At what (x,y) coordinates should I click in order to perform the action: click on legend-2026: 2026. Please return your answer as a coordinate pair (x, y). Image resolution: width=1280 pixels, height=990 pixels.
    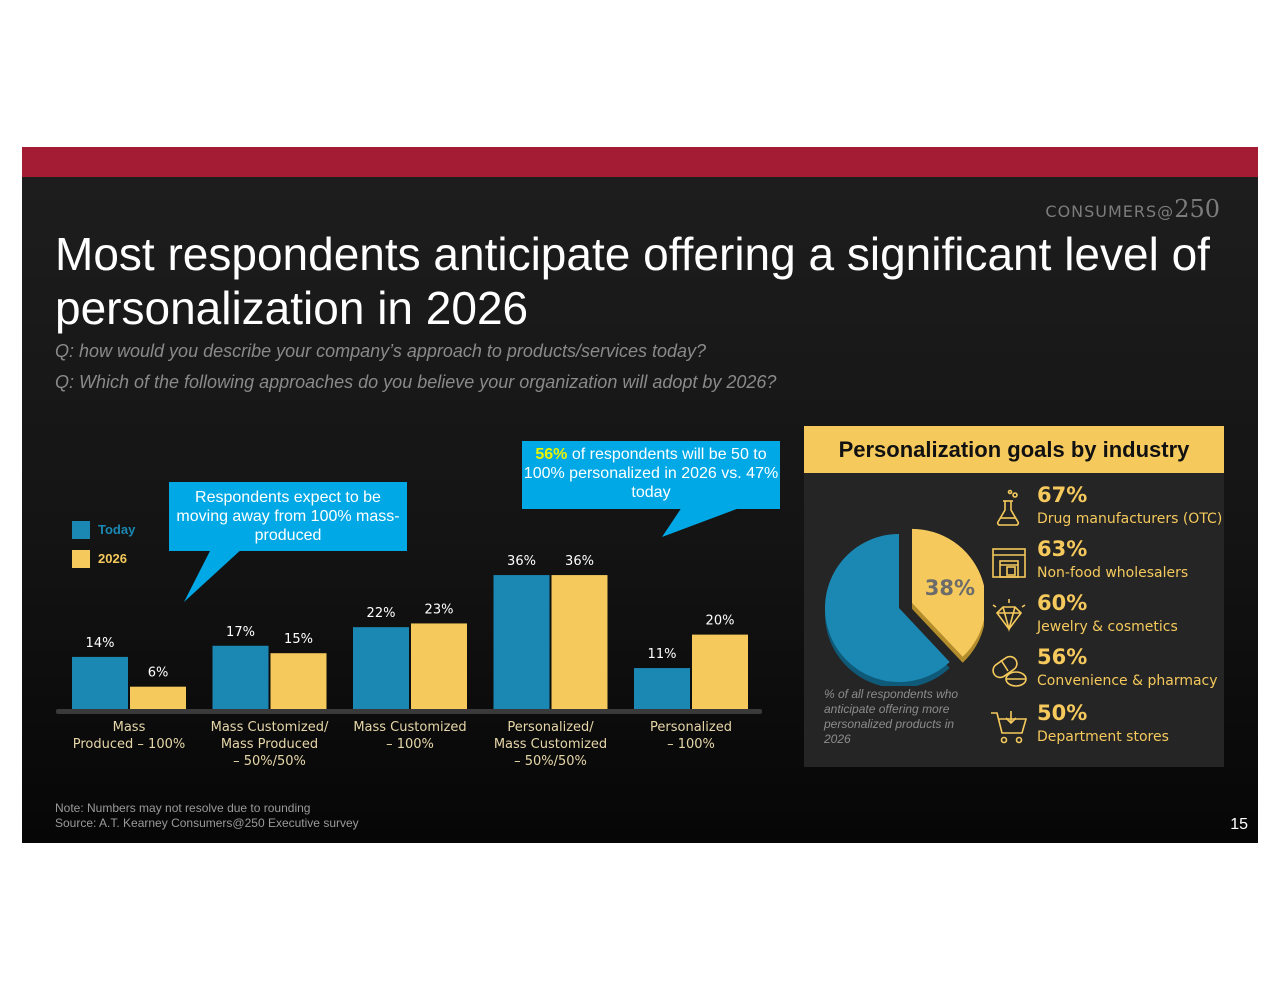
    Looking at the image, I should click on (103, 558).